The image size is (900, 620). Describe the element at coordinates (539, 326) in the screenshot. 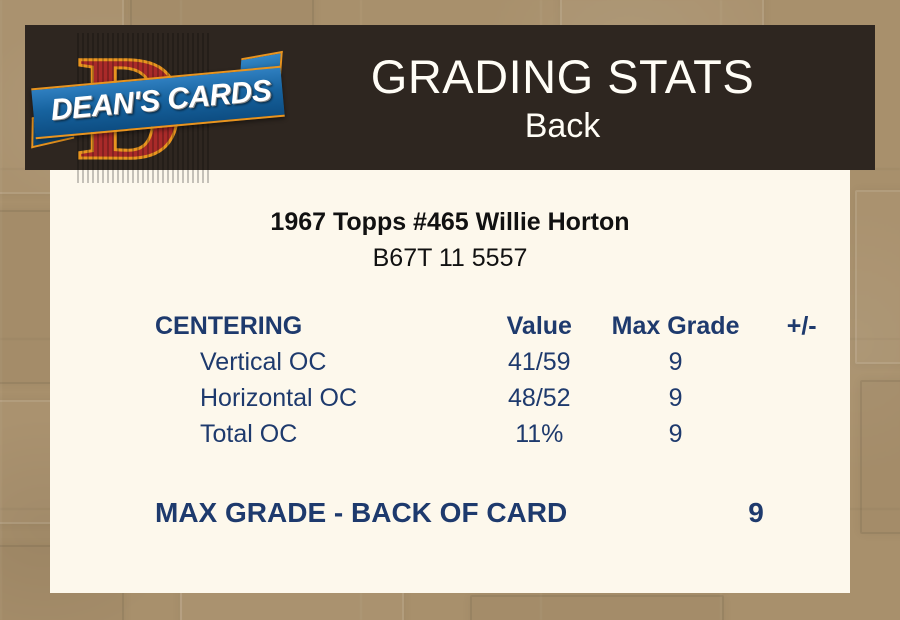

I see `column-header-value: Value` at that location.